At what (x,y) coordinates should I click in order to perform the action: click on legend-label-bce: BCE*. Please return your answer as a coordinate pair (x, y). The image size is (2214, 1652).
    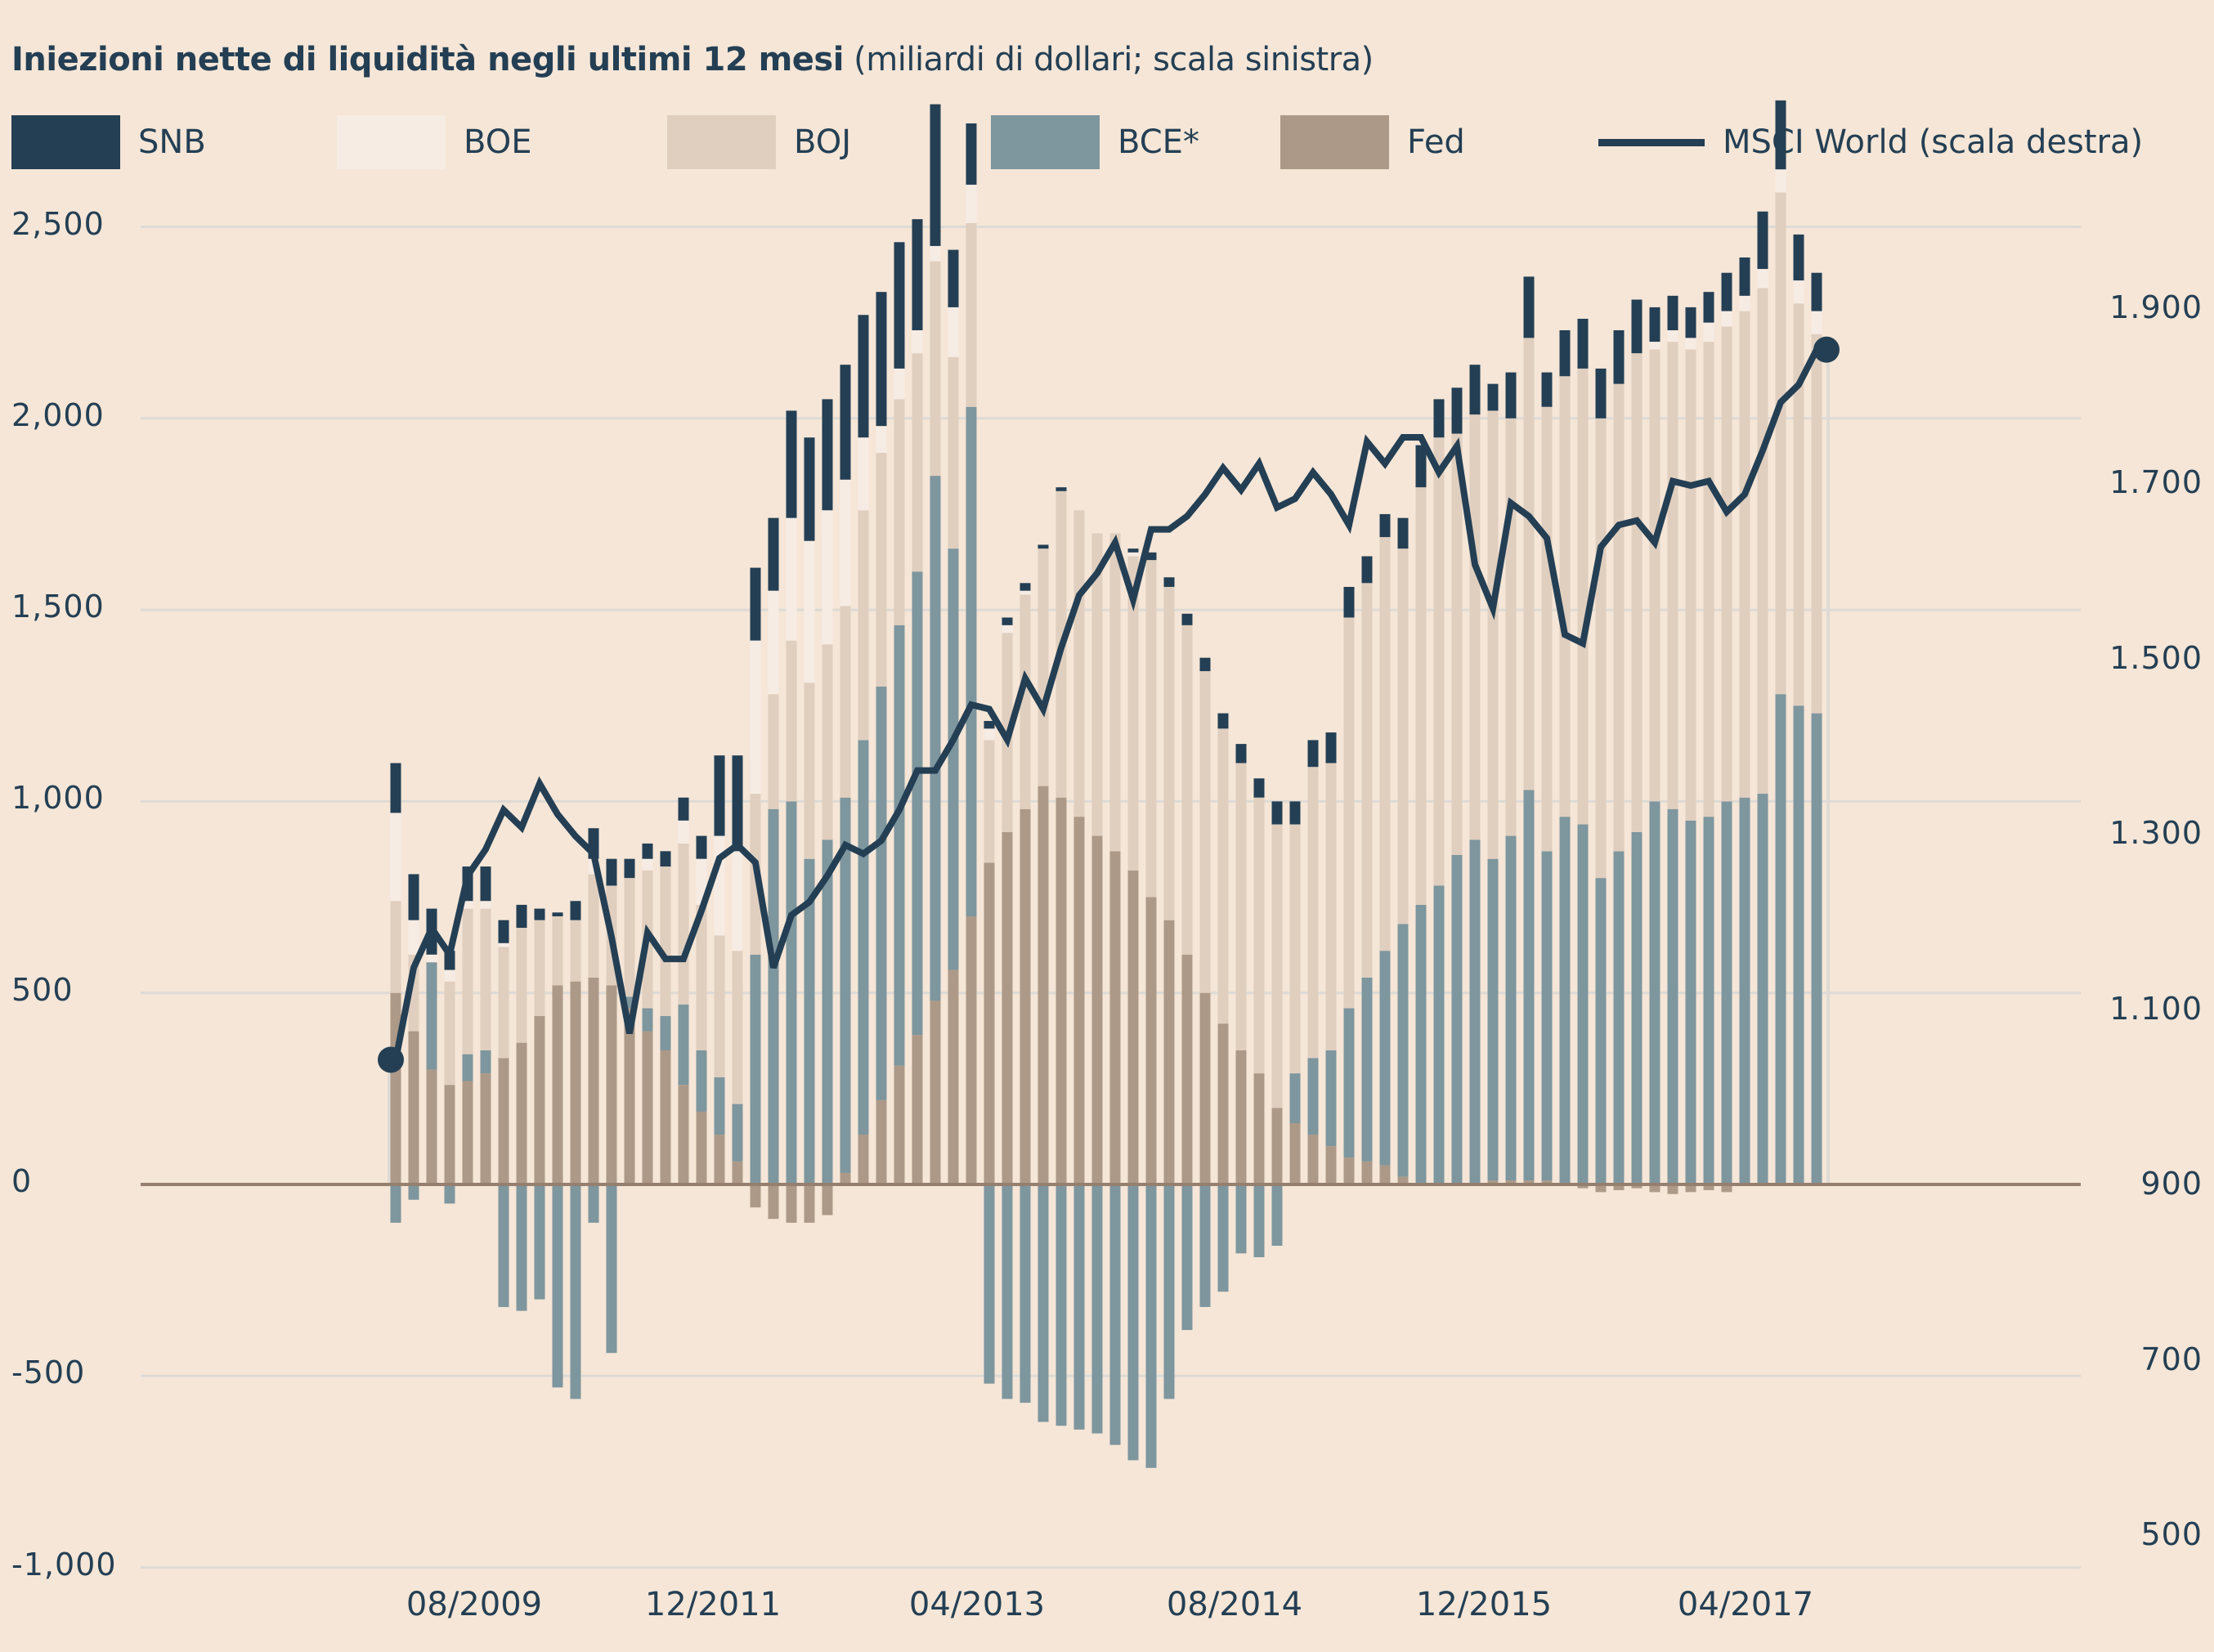
    Looking at the image, I should click on (1158, 142).